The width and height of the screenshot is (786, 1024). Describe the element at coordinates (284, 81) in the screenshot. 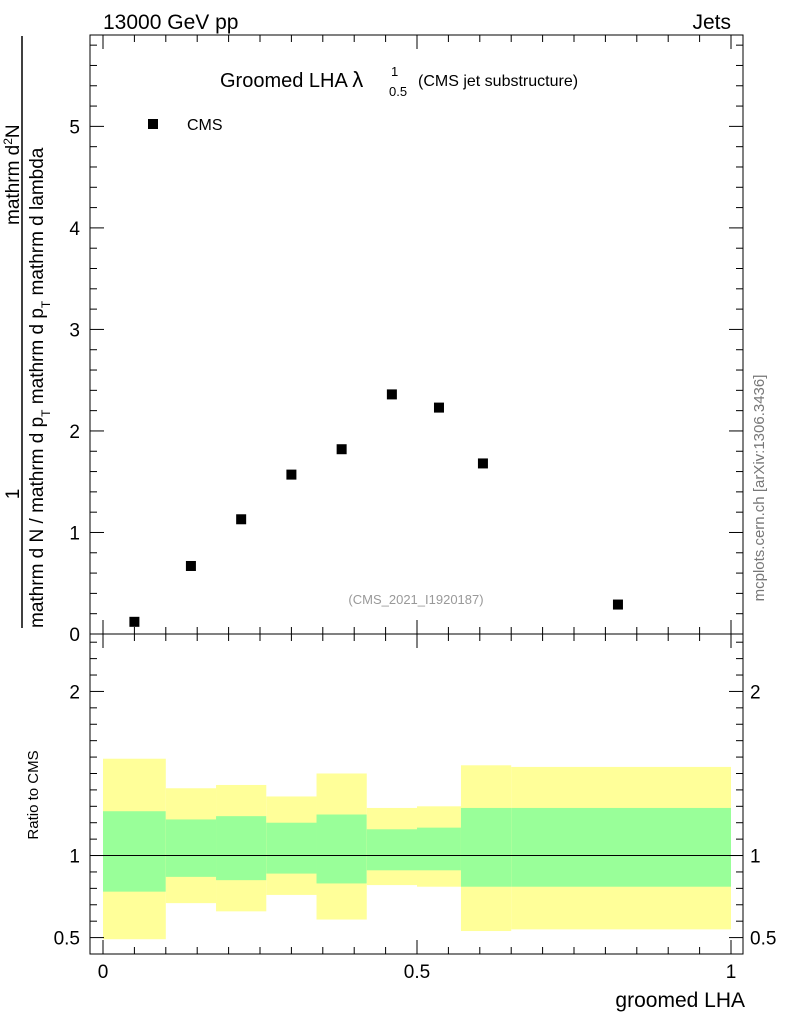

I see `plot-title-text: Groomed LHA` at that location.